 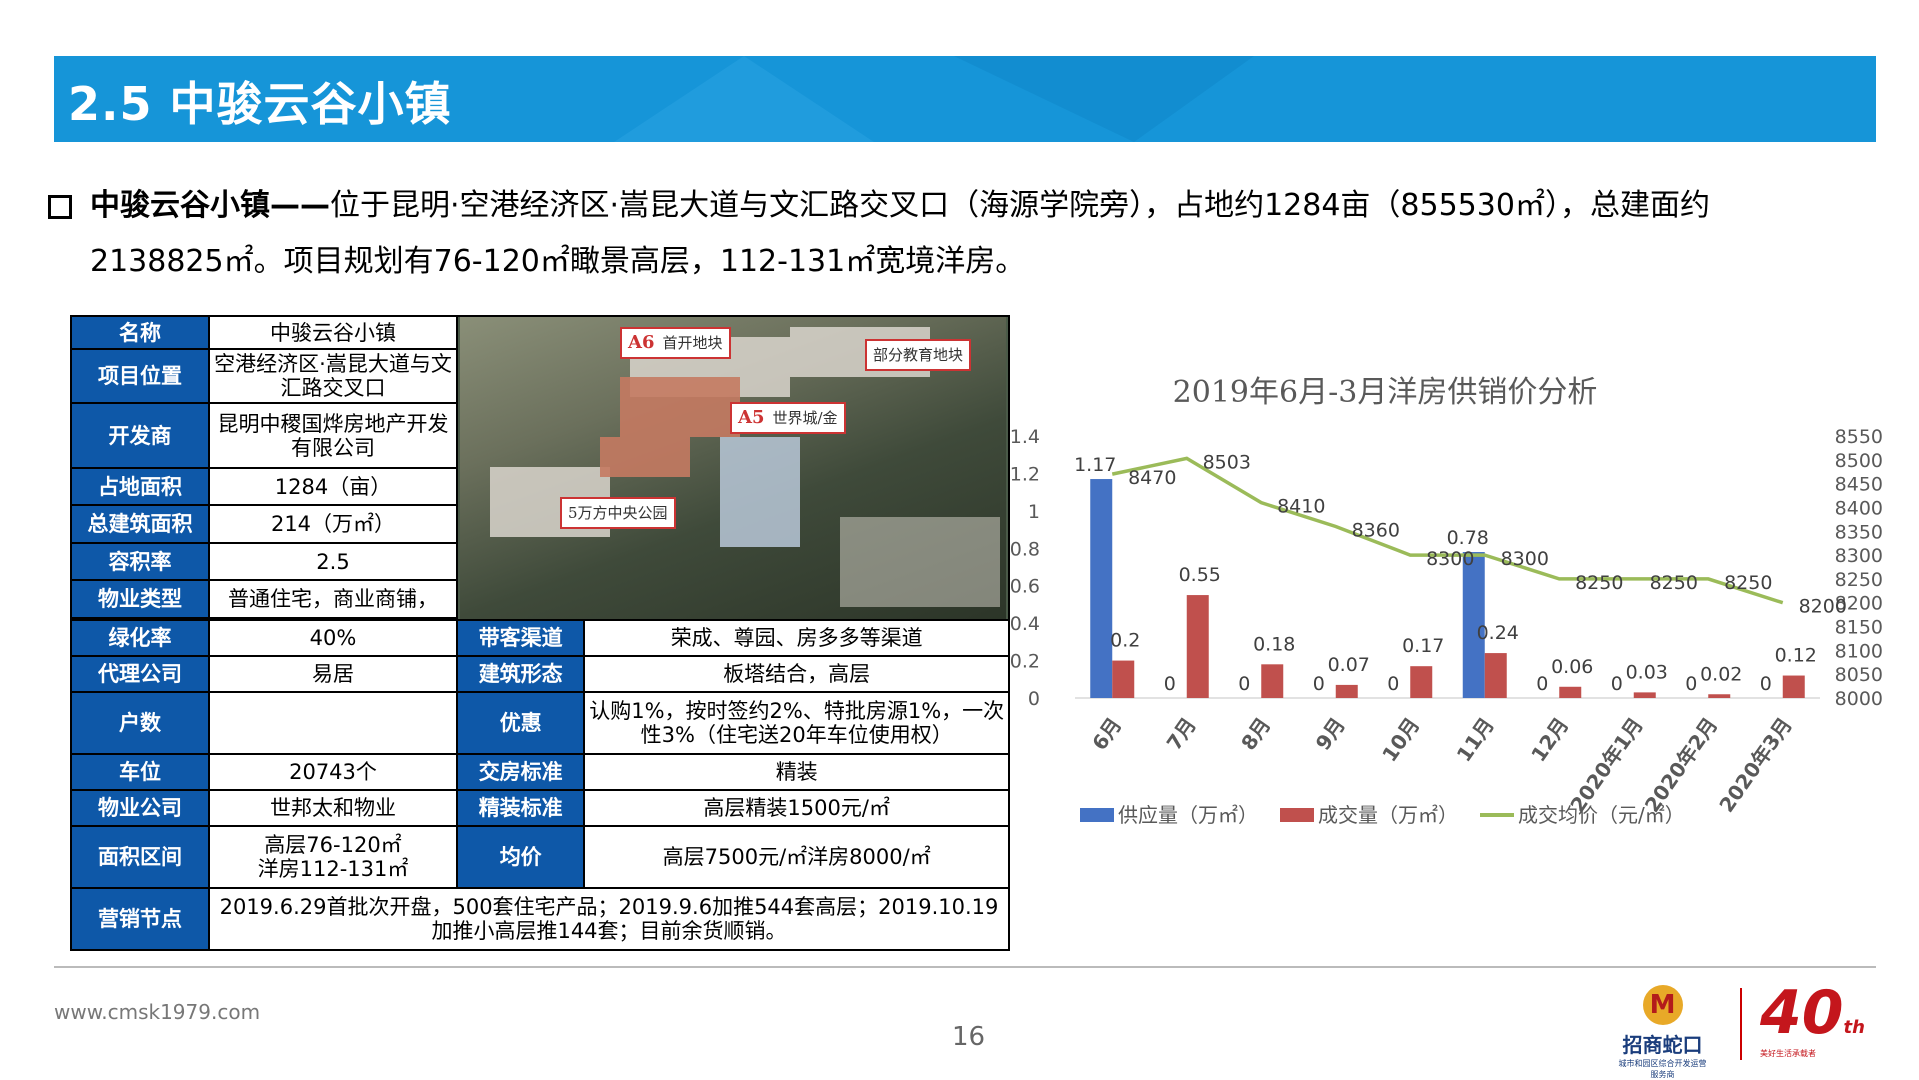 What do you see at coordinates (965, 967) in the screenshot?
I see `footer-divider` at bounding box center [965, 967].